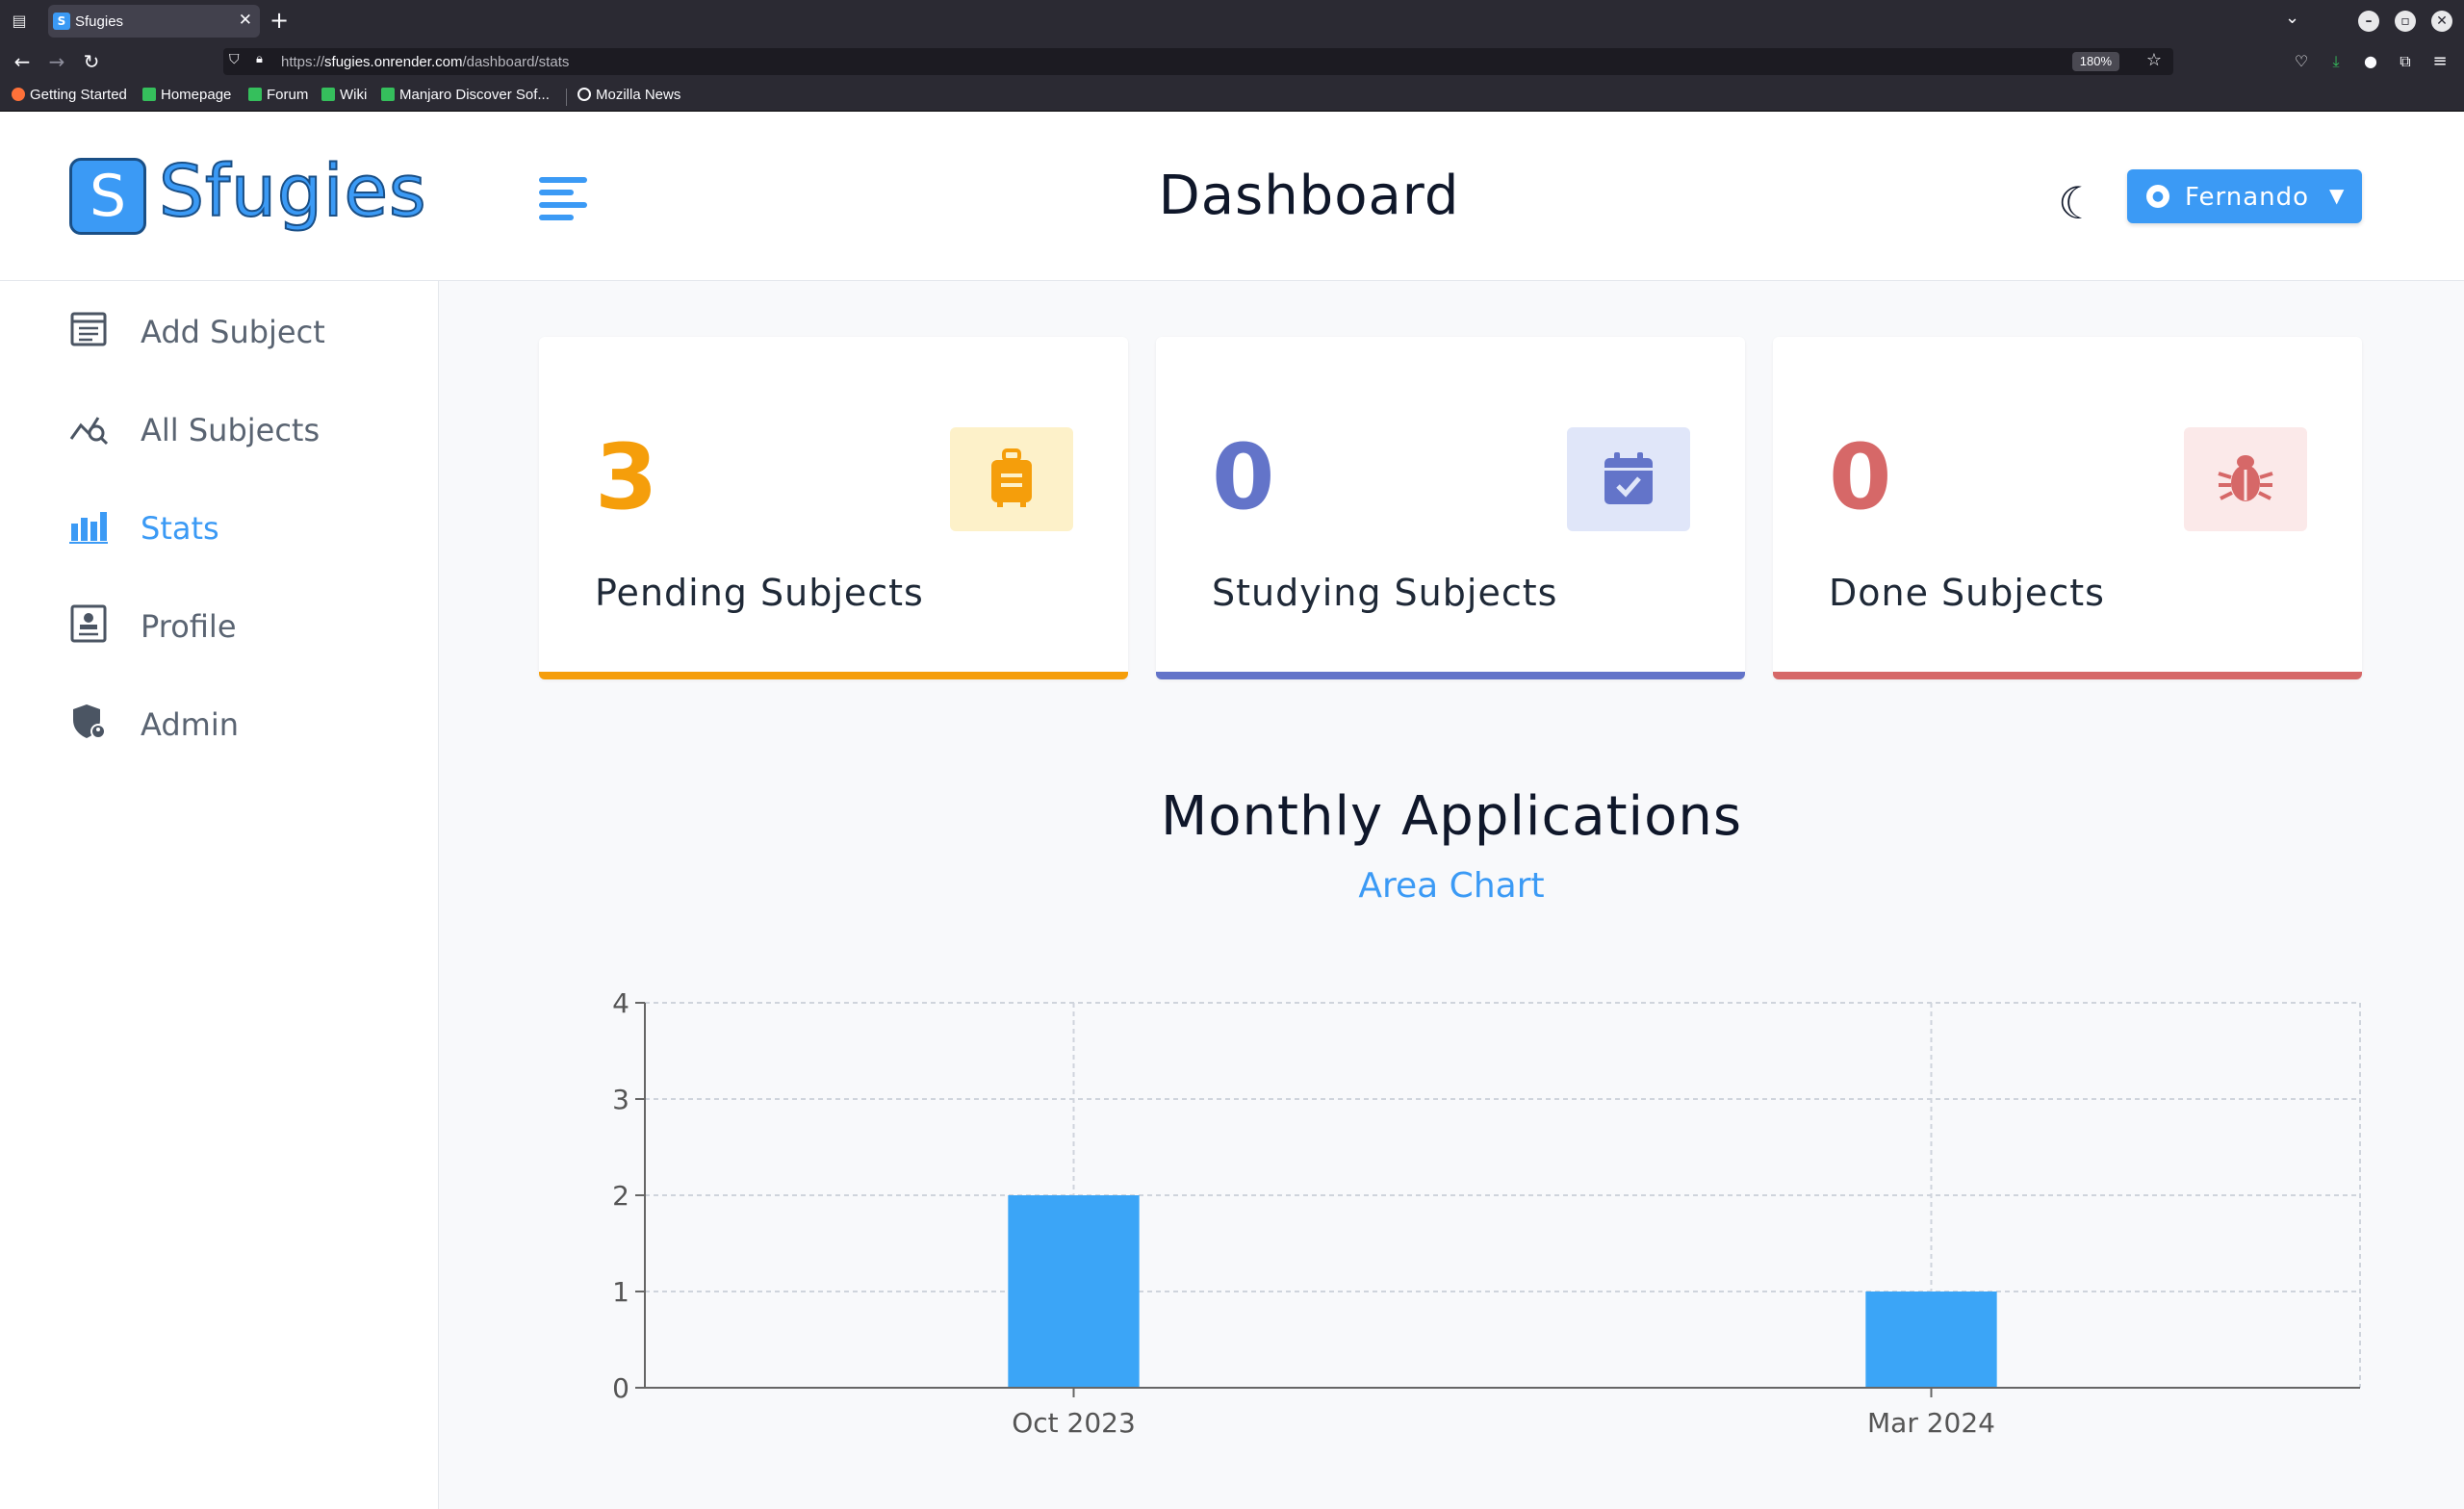 The image size is (2464, 1509). I want to click on pocket-icon: ♡, so click(2301, 61).